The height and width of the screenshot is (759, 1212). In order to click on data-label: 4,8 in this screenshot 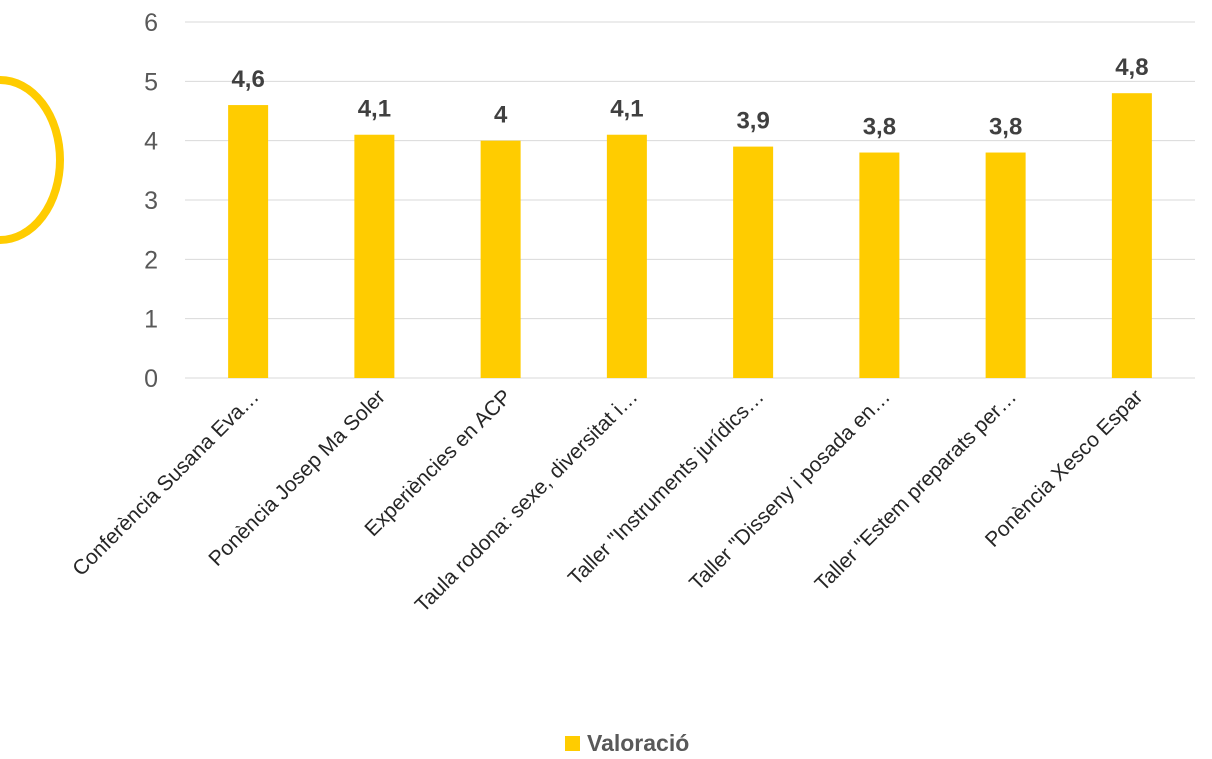, I will do `click(1131, 67)`.